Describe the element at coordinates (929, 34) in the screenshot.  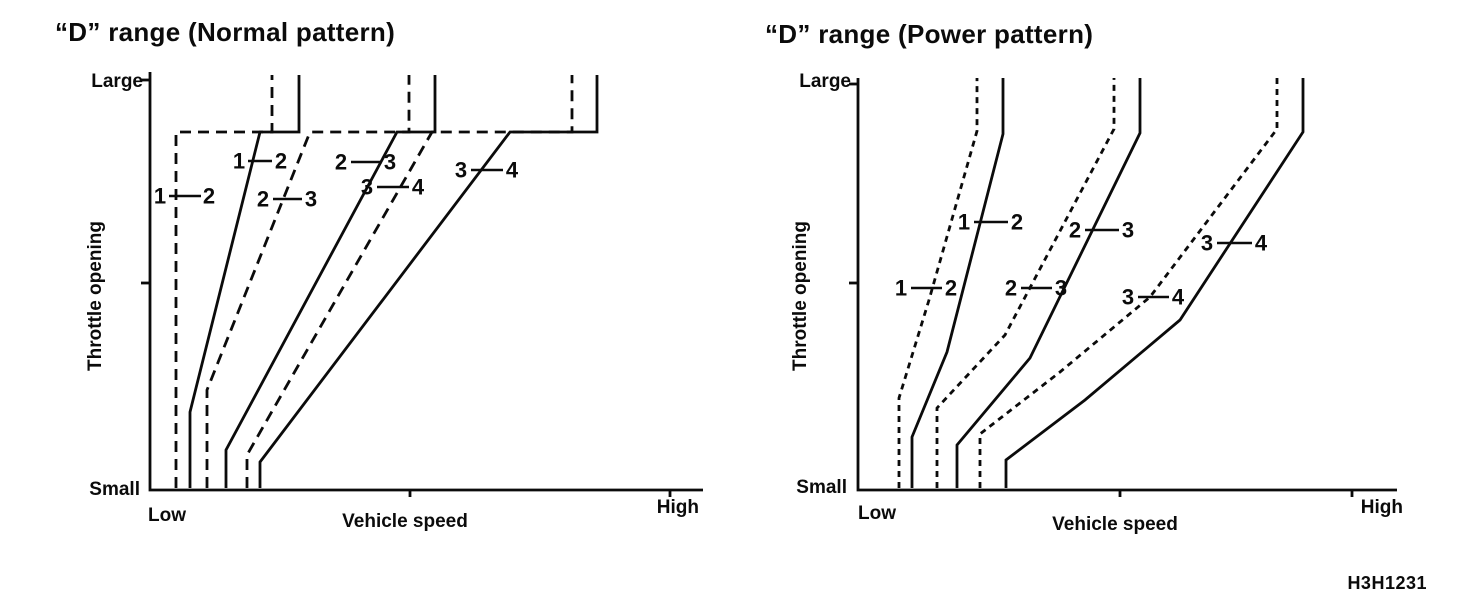
I see `chart-title: “D” range (Power pattern)` at that location.